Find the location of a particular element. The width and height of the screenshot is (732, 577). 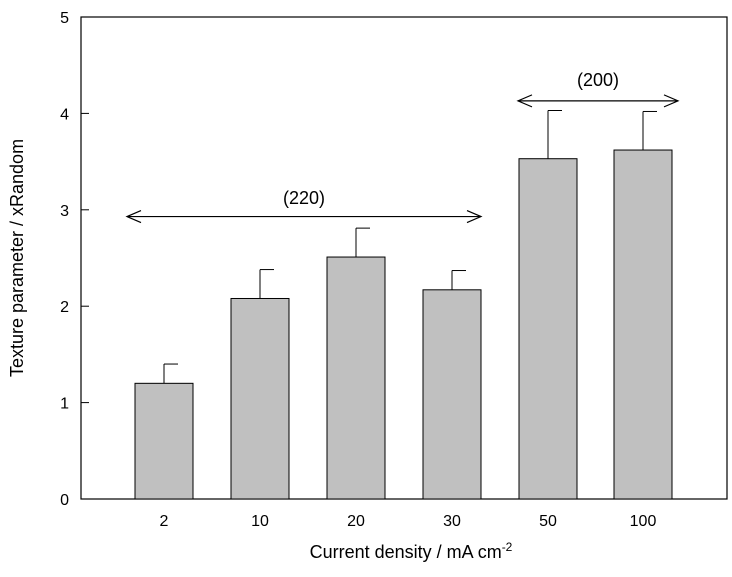

y-tick-label: 2 is located at coordinates (64, 307).